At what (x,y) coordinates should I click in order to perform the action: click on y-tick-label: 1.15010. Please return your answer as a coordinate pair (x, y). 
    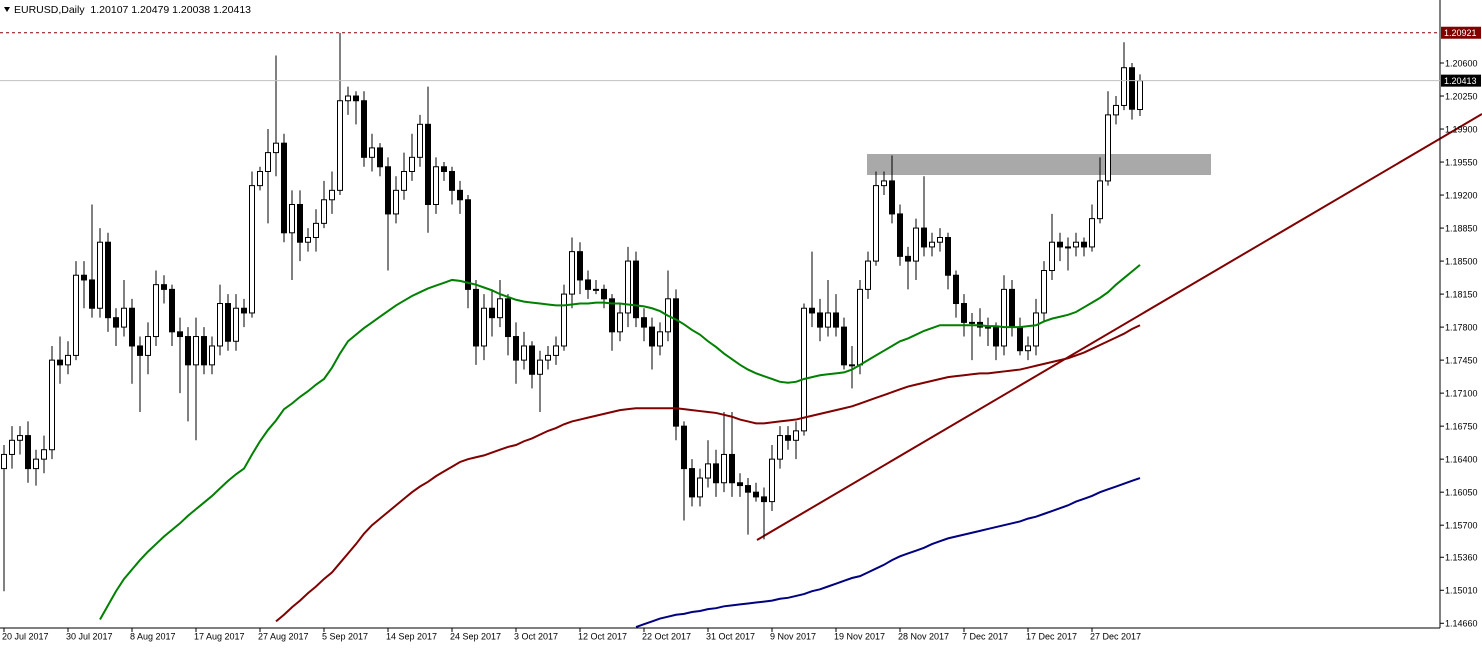
    Looking at the image, I should click on (1461, 591).